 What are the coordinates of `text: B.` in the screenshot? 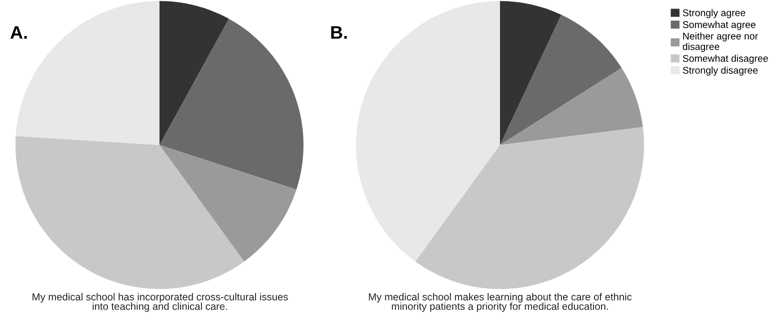 It's located at (339, 32).